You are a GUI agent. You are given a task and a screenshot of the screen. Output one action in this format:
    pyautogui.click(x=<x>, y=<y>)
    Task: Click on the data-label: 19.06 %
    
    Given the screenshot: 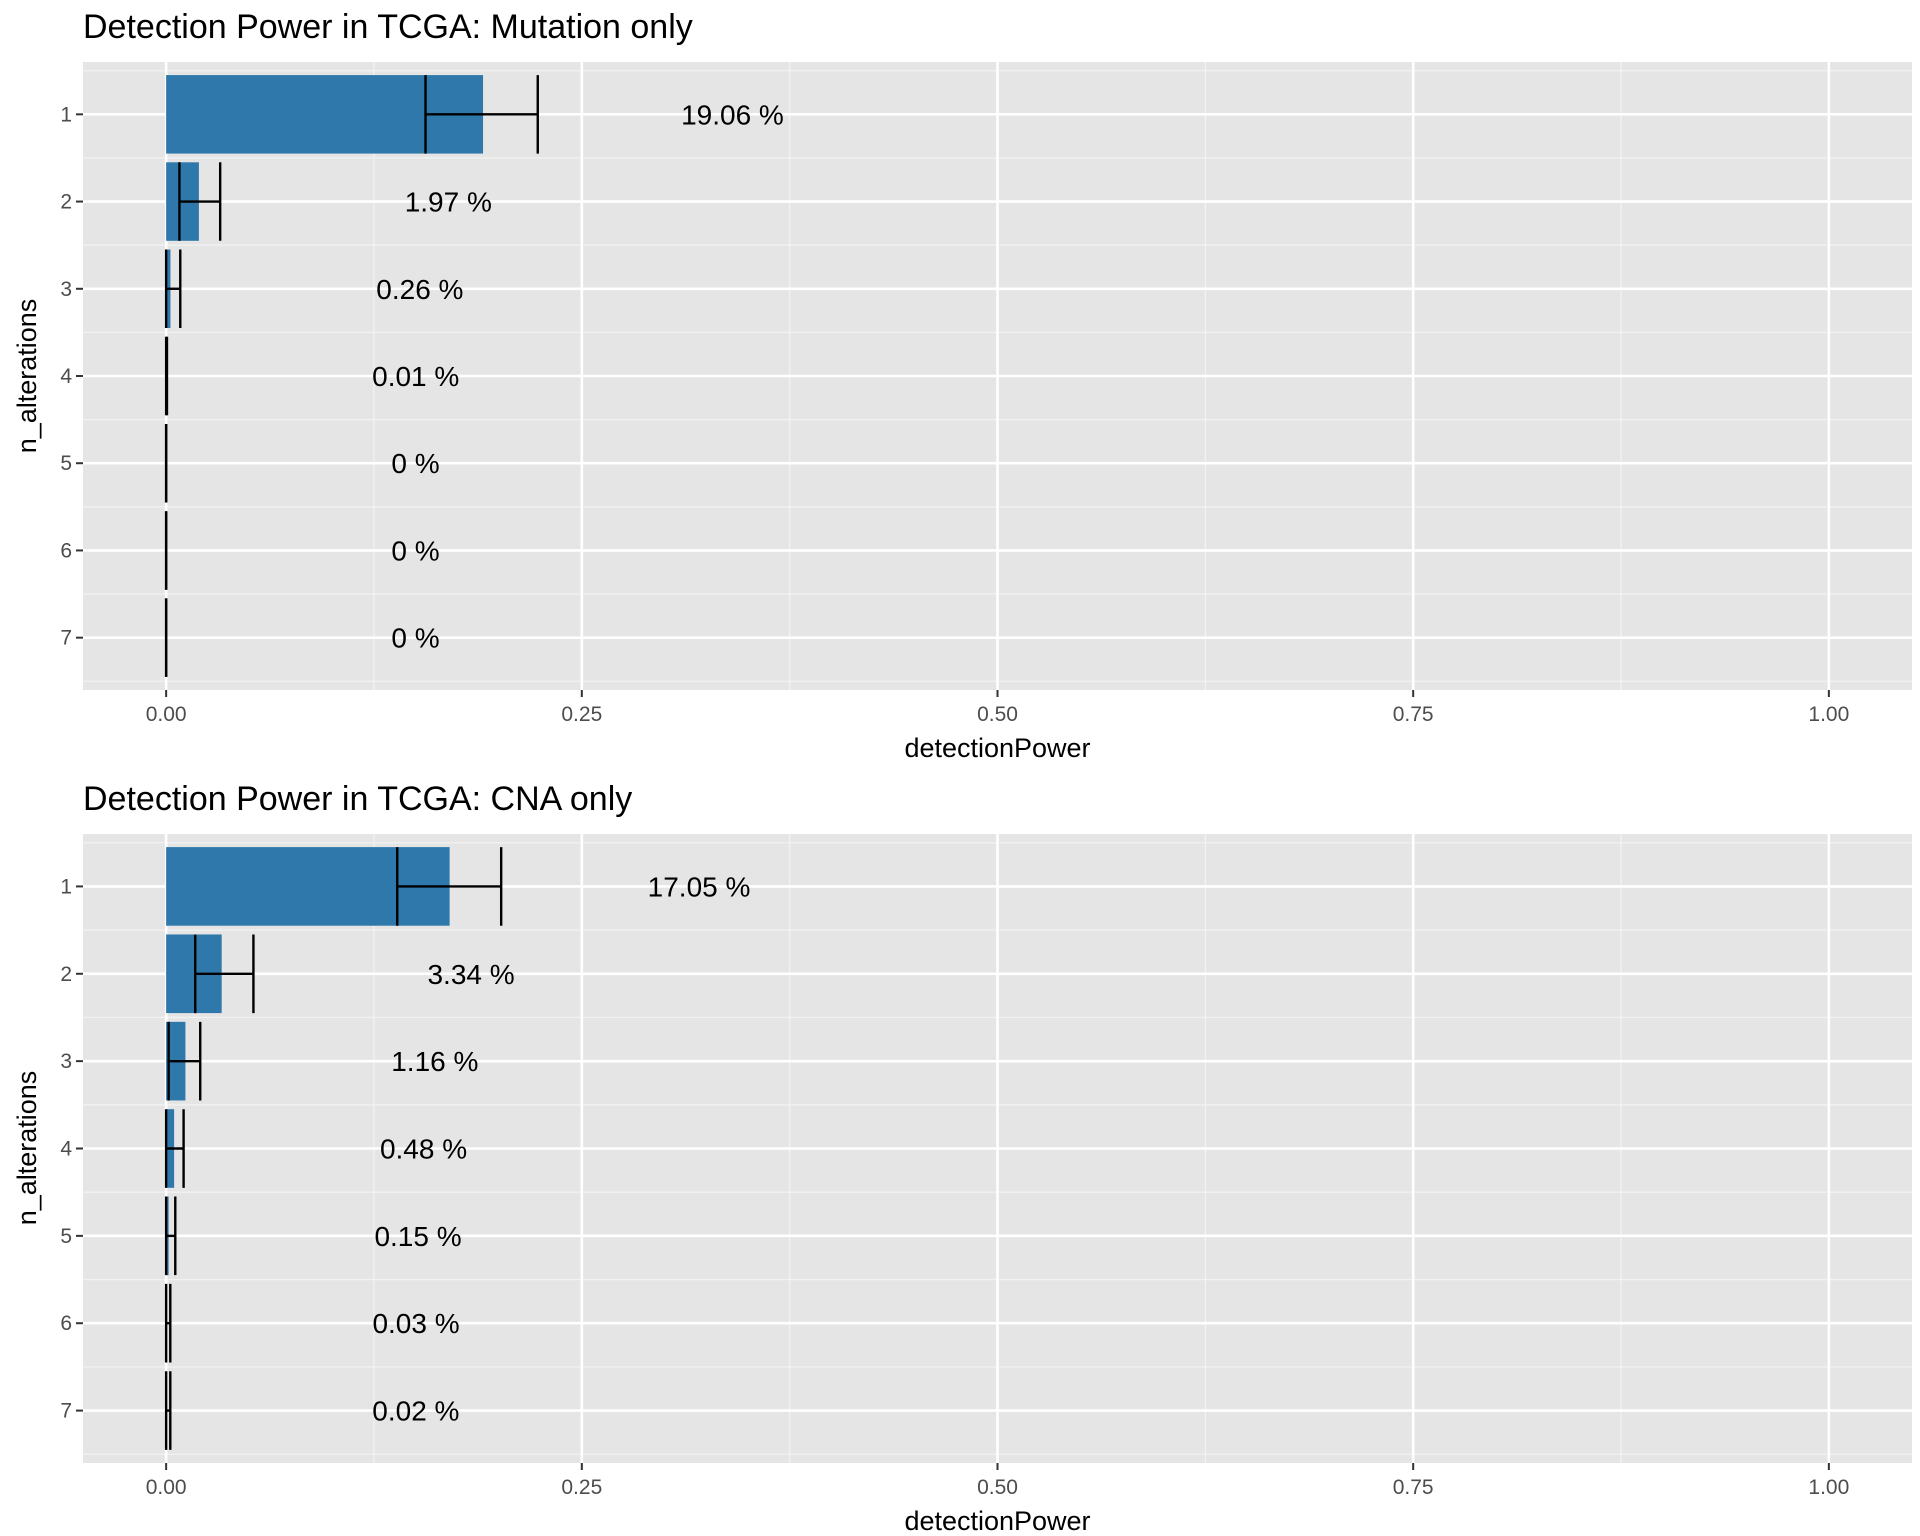 What is the action you would take?
    pyautogui.click(x=732, y=114)
    